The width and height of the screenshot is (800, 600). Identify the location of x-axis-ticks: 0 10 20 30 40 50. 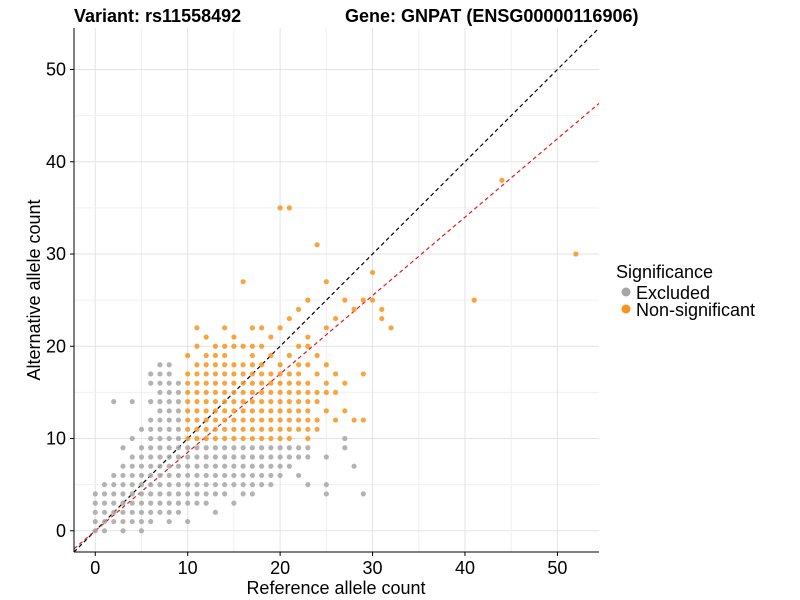
(328, 565).